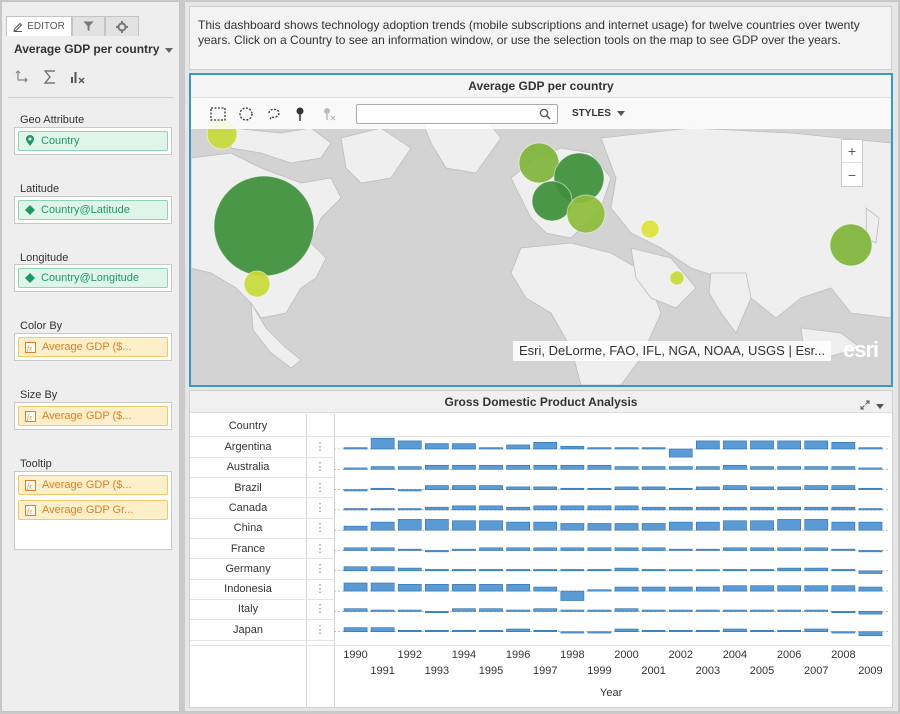 Image resolution: width=900 pixels, height=714 pixels. What do you see at coordinates (248, 568) in the screenshot?
I see `country-row-label: Germany` at bounding box center [248, 568].